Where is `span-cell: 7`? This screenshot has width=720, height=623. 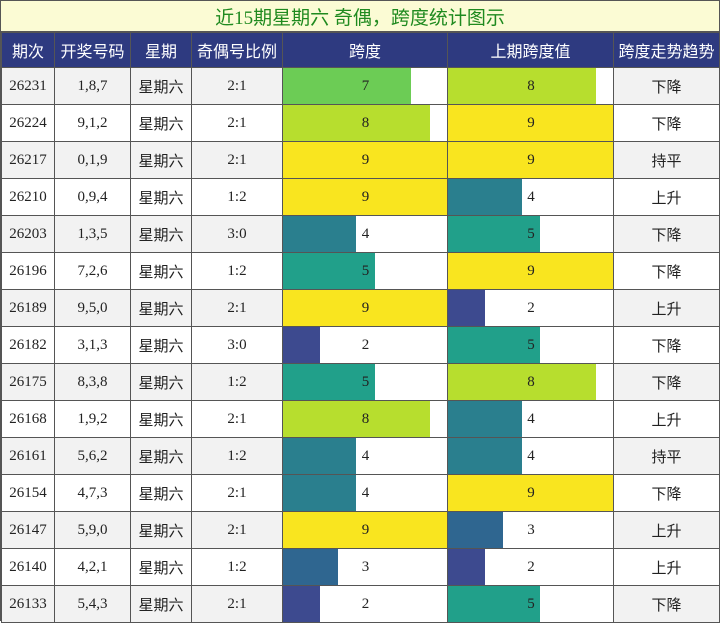 span-cell: 7 is located at coordinates (365, 86).